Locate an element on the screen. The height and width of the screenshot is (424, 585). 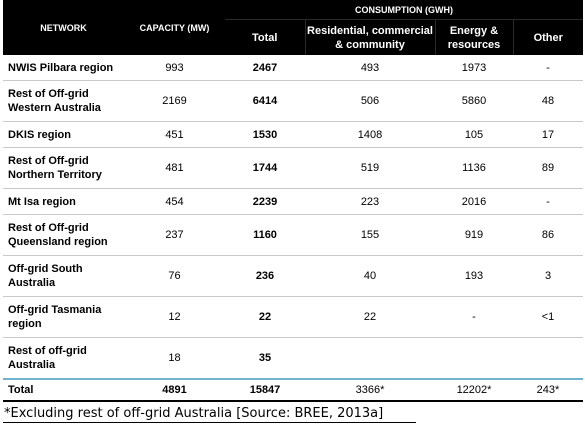
cell-capacity: 4891 is located at coordinates (174, 390).